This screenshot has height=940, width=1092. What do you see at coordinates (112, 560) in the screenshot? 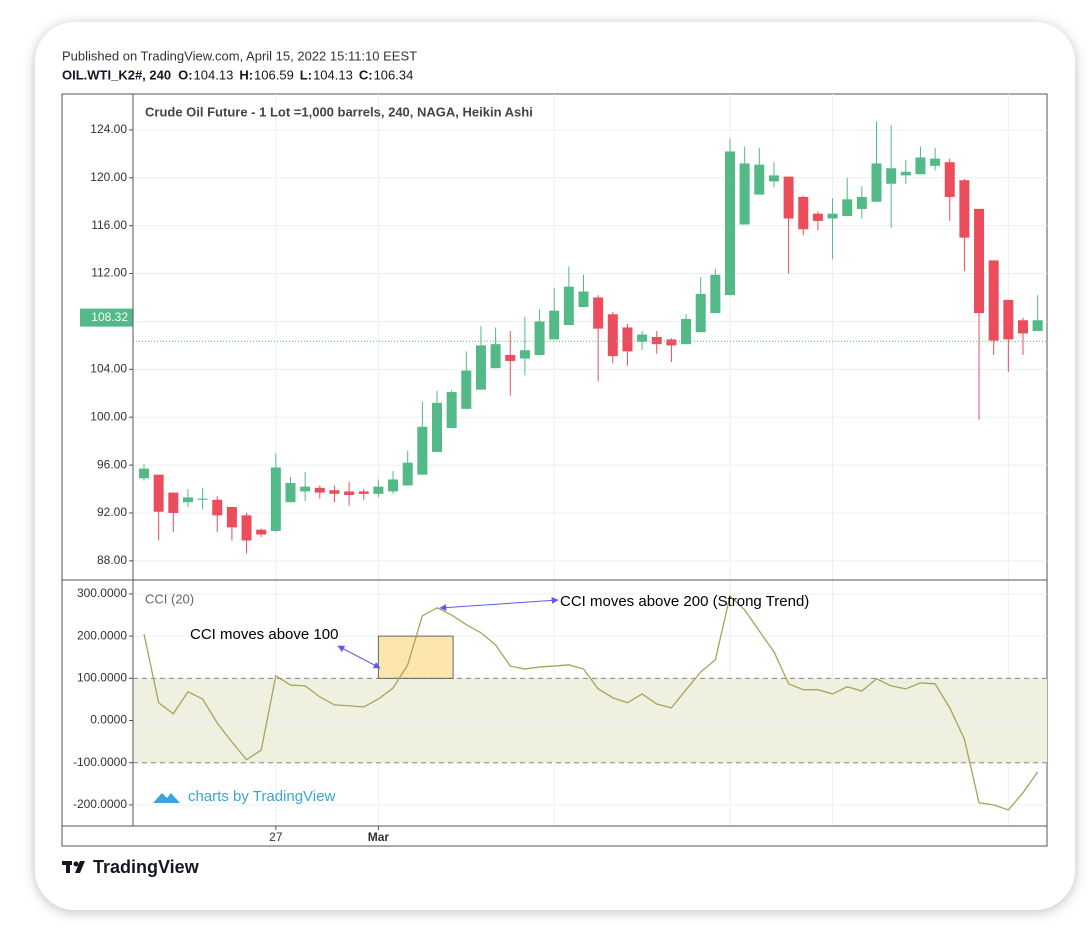
I see `y-tick-label: 88.00` at bounding box center [112, 560].